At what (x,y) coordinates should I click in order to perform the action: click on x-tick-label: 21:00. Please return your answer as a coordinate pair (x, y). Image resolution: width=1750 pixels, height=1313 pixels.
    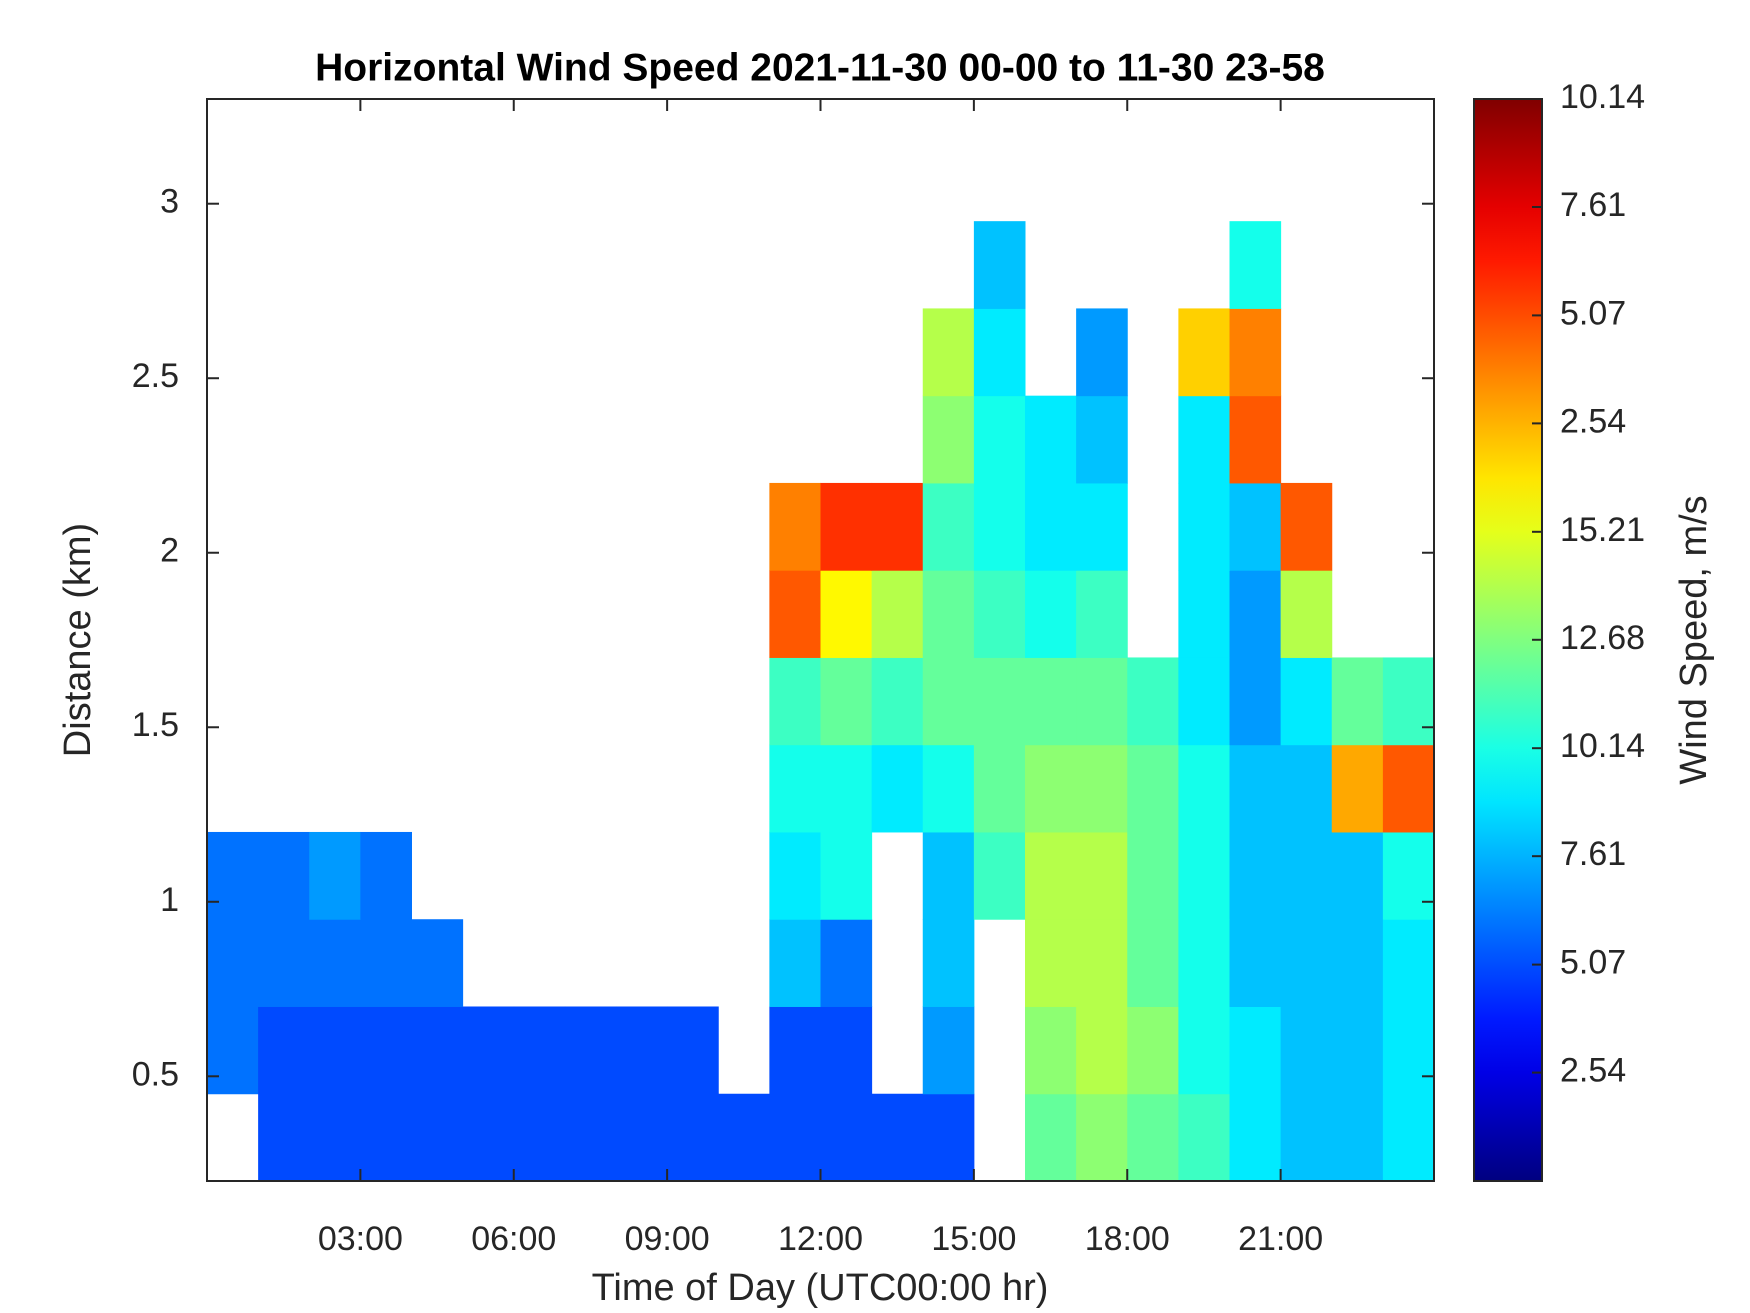
    Looking at the image, I should click on (1280, 1239).